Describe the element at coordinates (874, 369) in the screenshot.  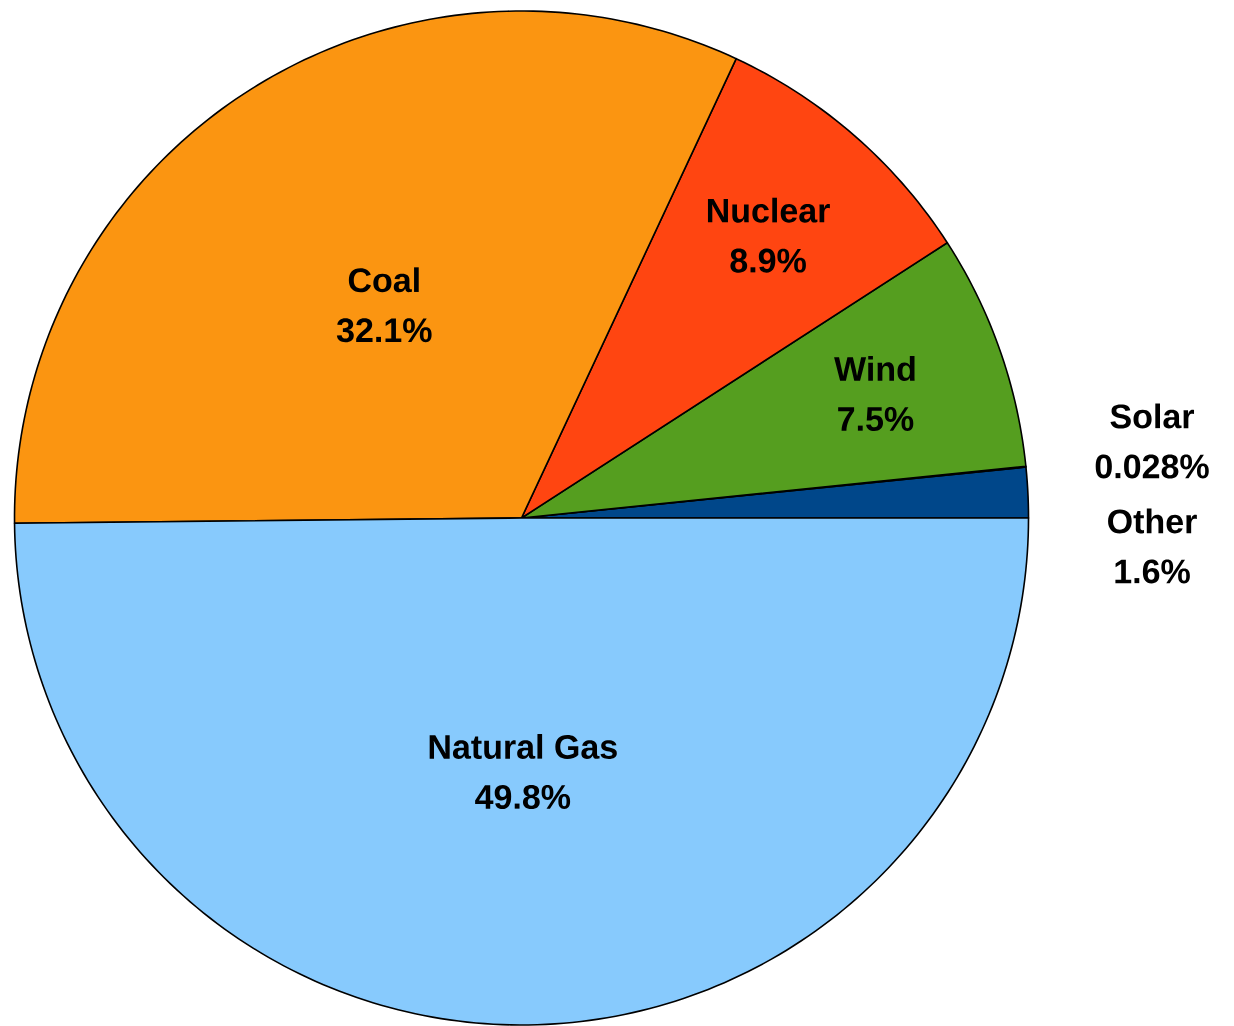
I see `slice-label: Wind` at that location.